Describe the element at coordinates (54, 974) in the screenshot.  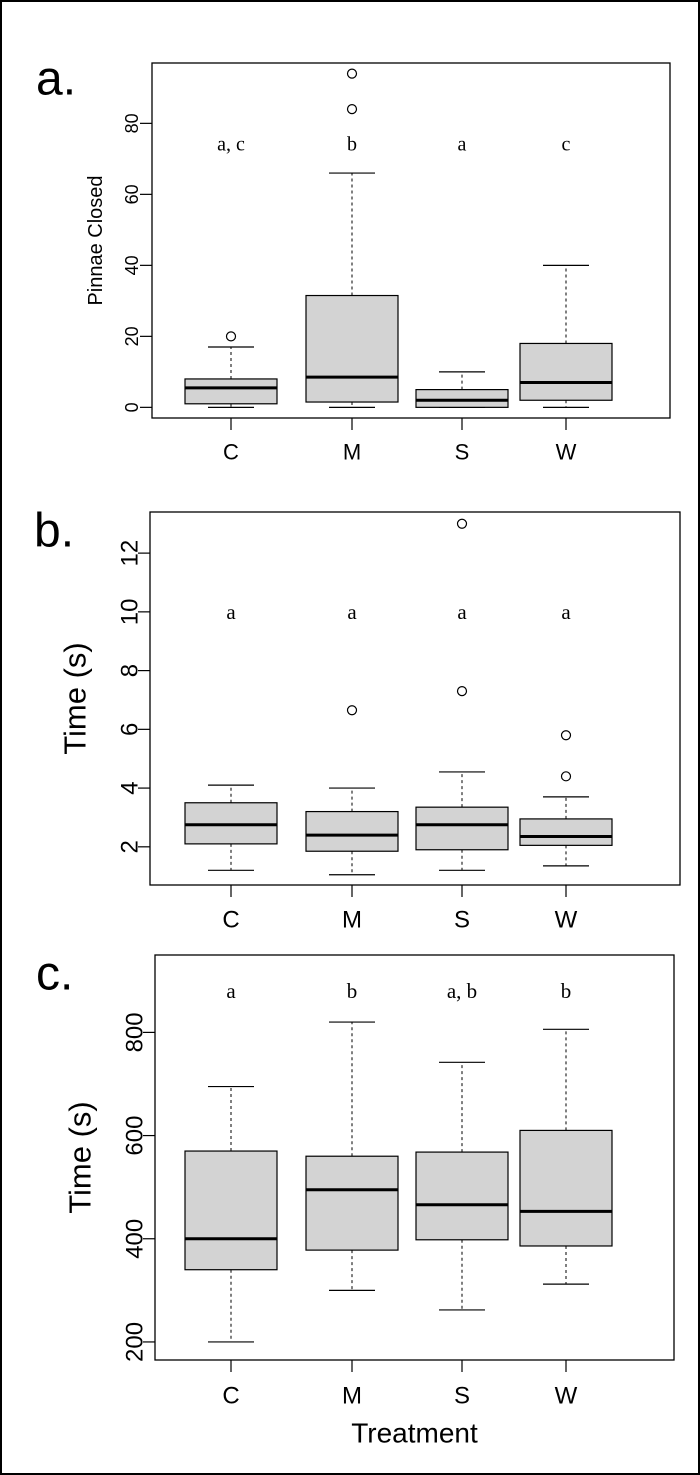
I see `panel-label: c.` at that location.